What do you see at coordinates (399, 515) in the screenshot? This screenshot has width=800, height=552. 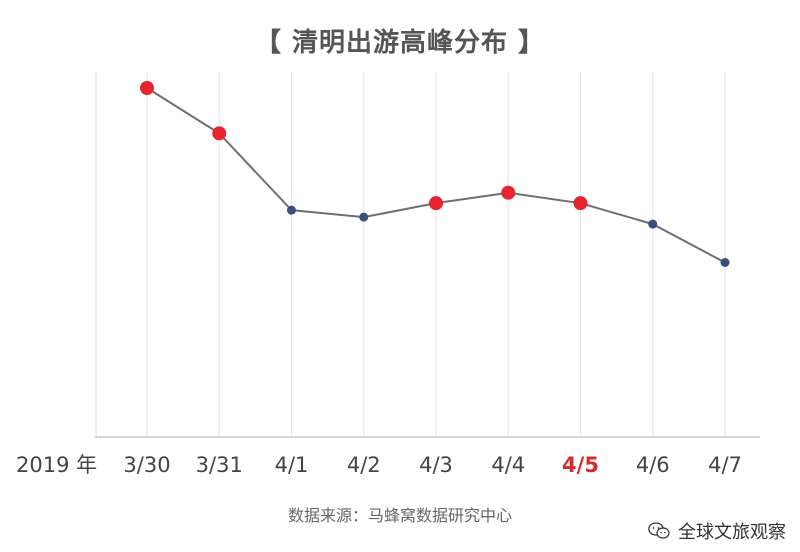 I see `data-source-note: 数据来源：马蜂窝数据研究中心` at bounding box center [399, 515].